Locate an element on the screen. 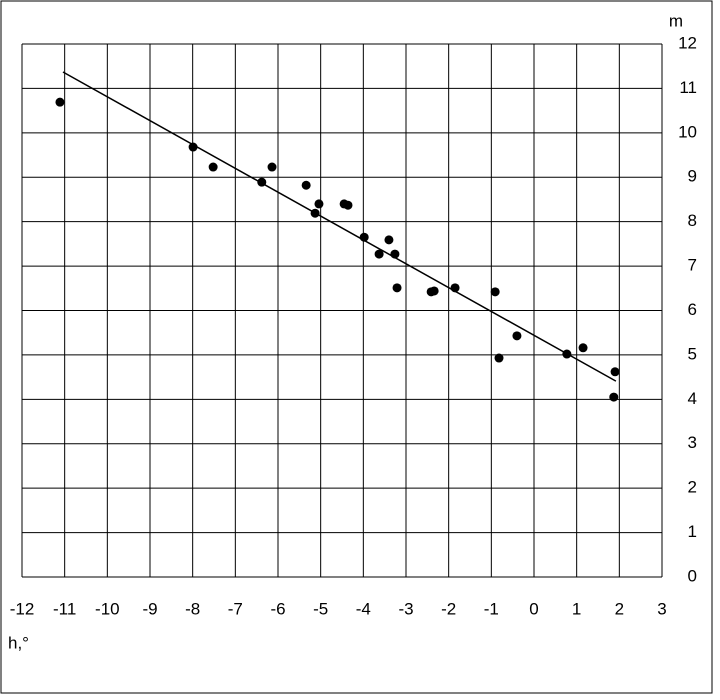 Image resolution: width=720 pixels, height=700 pixels. y-tick-label: 10 is located at coordinates (687, 131).